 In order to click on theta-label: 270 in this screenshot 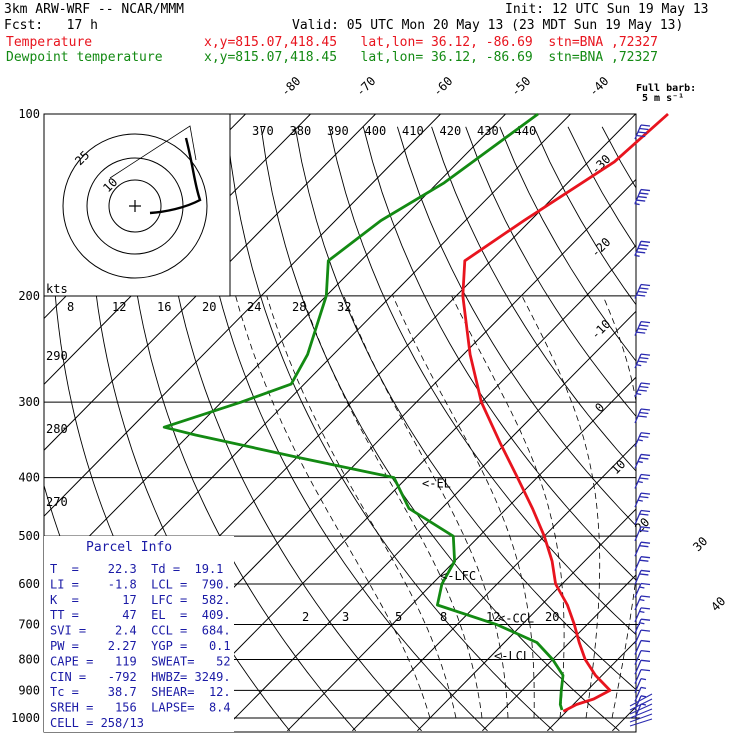, I will do `click(57, 502)`.